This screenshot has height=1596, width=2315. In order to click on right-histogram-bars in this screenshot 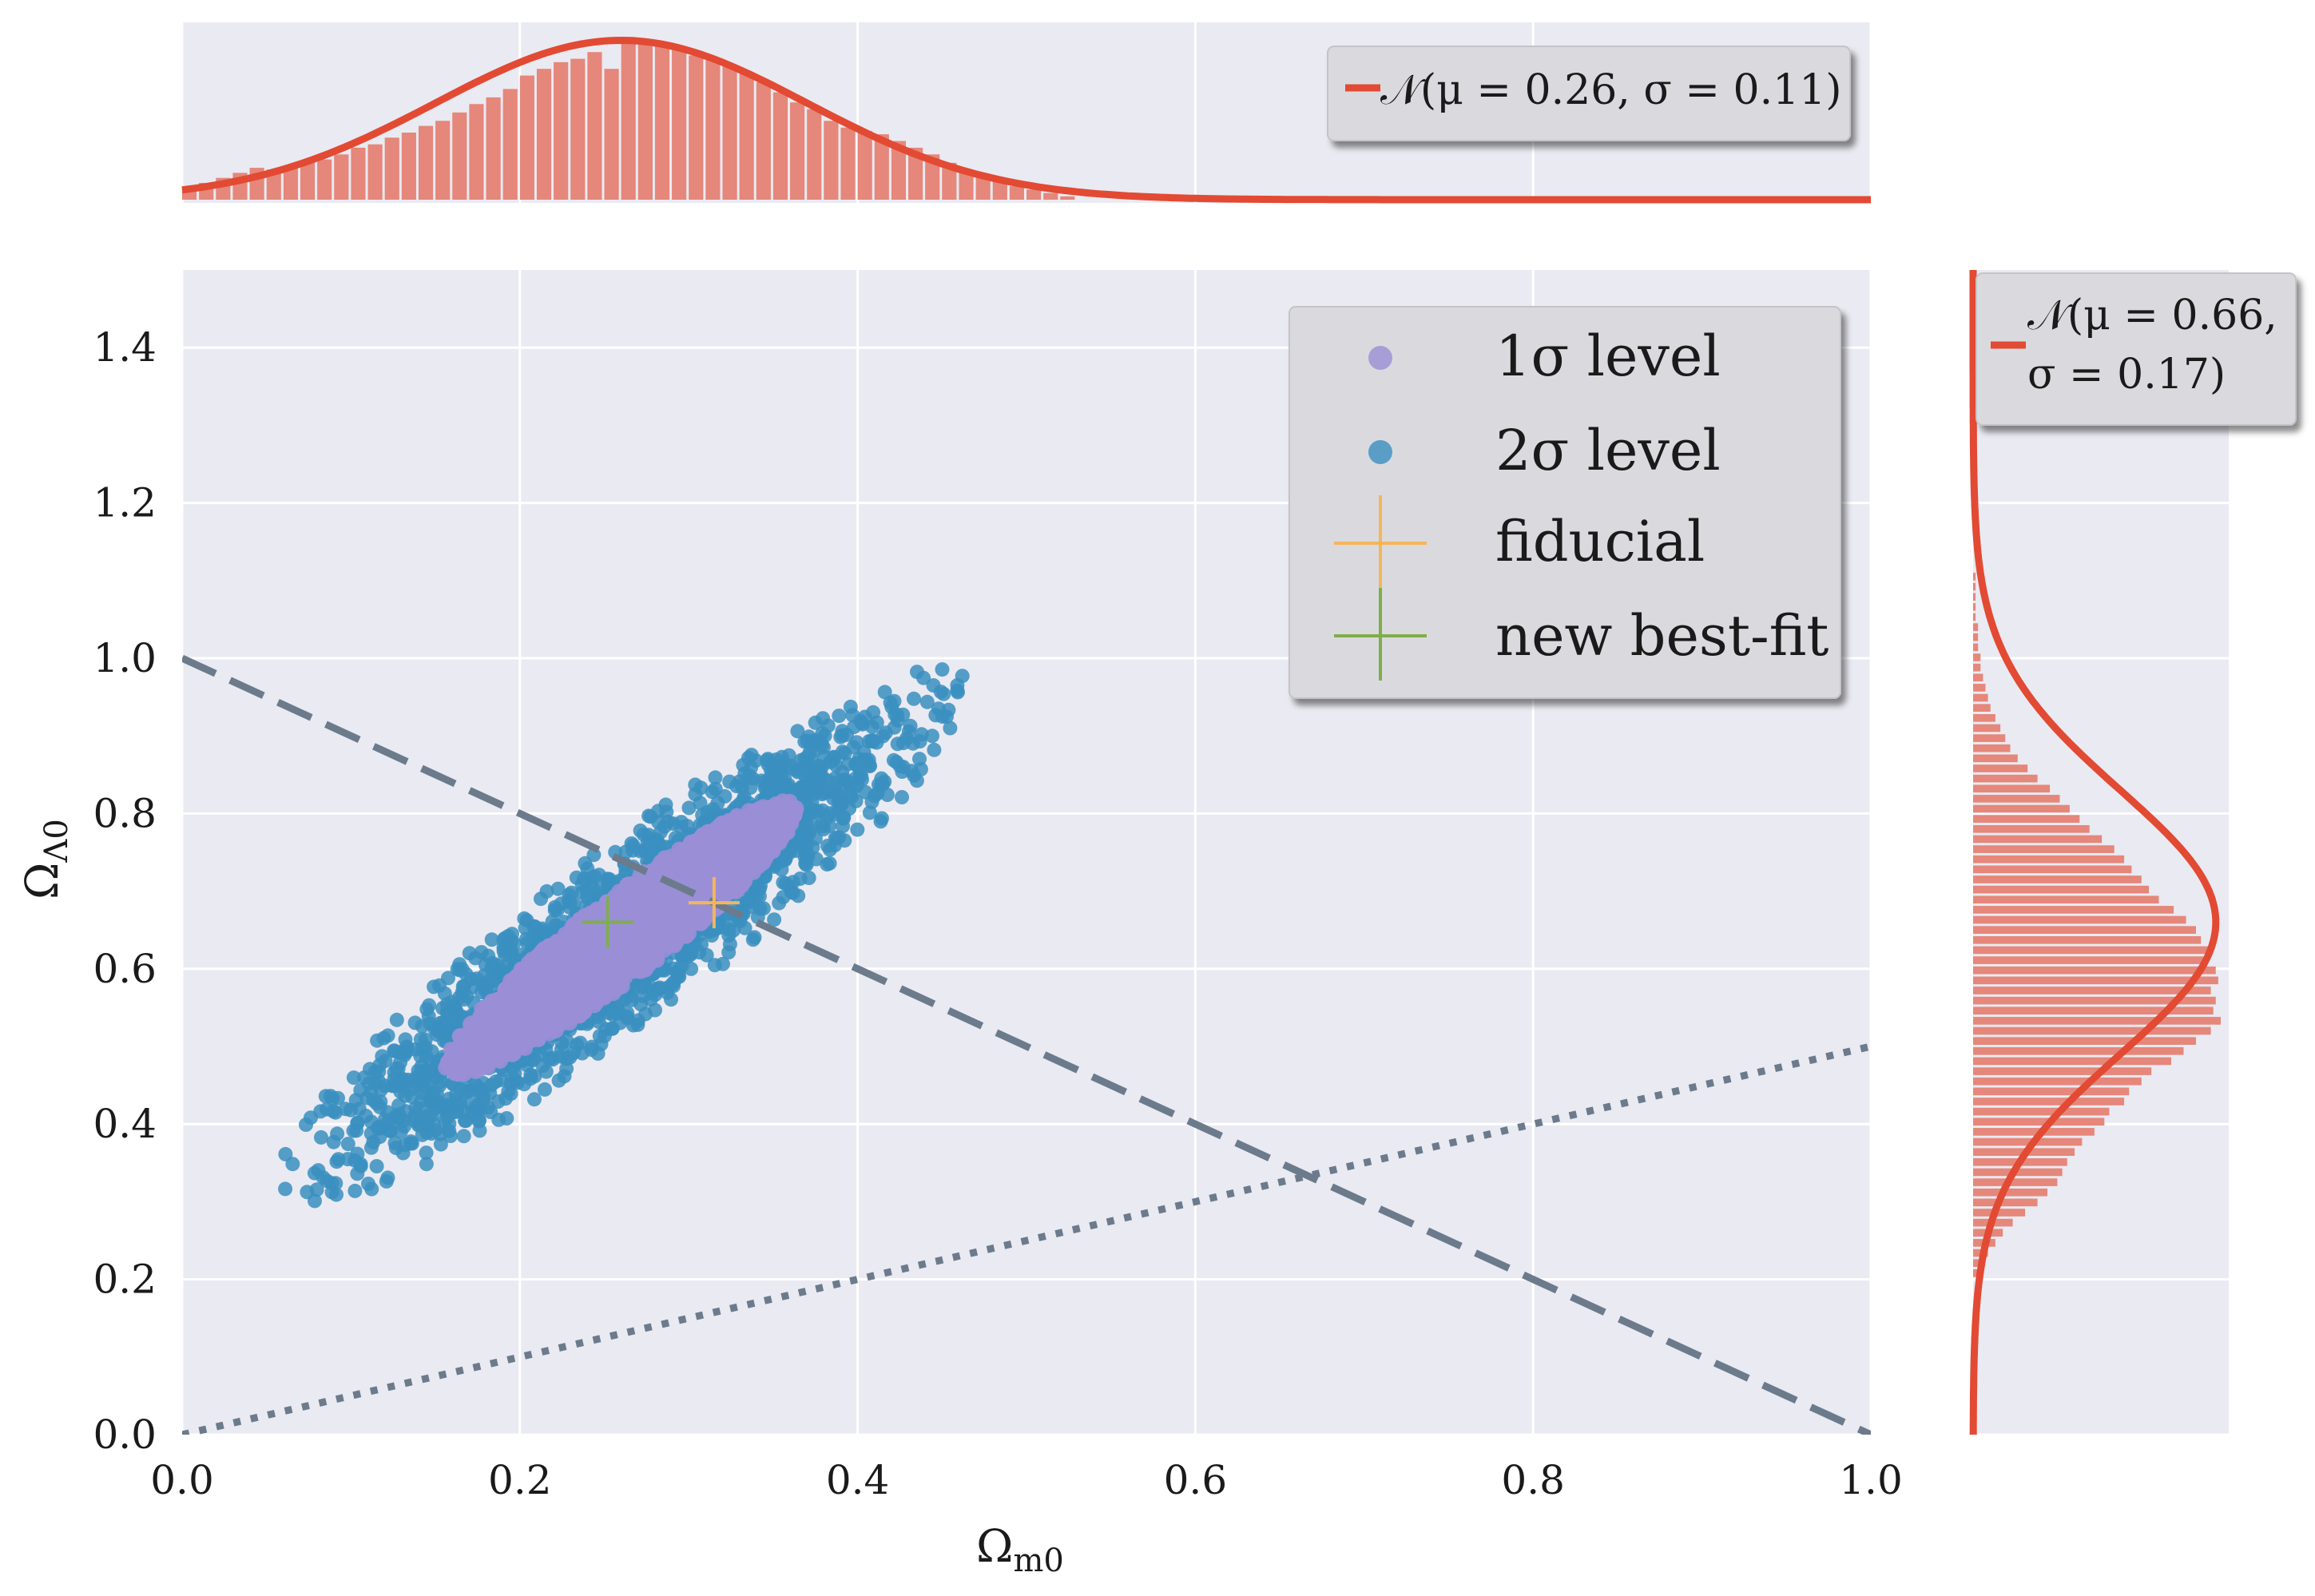, I will do `click(2097, 925)`.